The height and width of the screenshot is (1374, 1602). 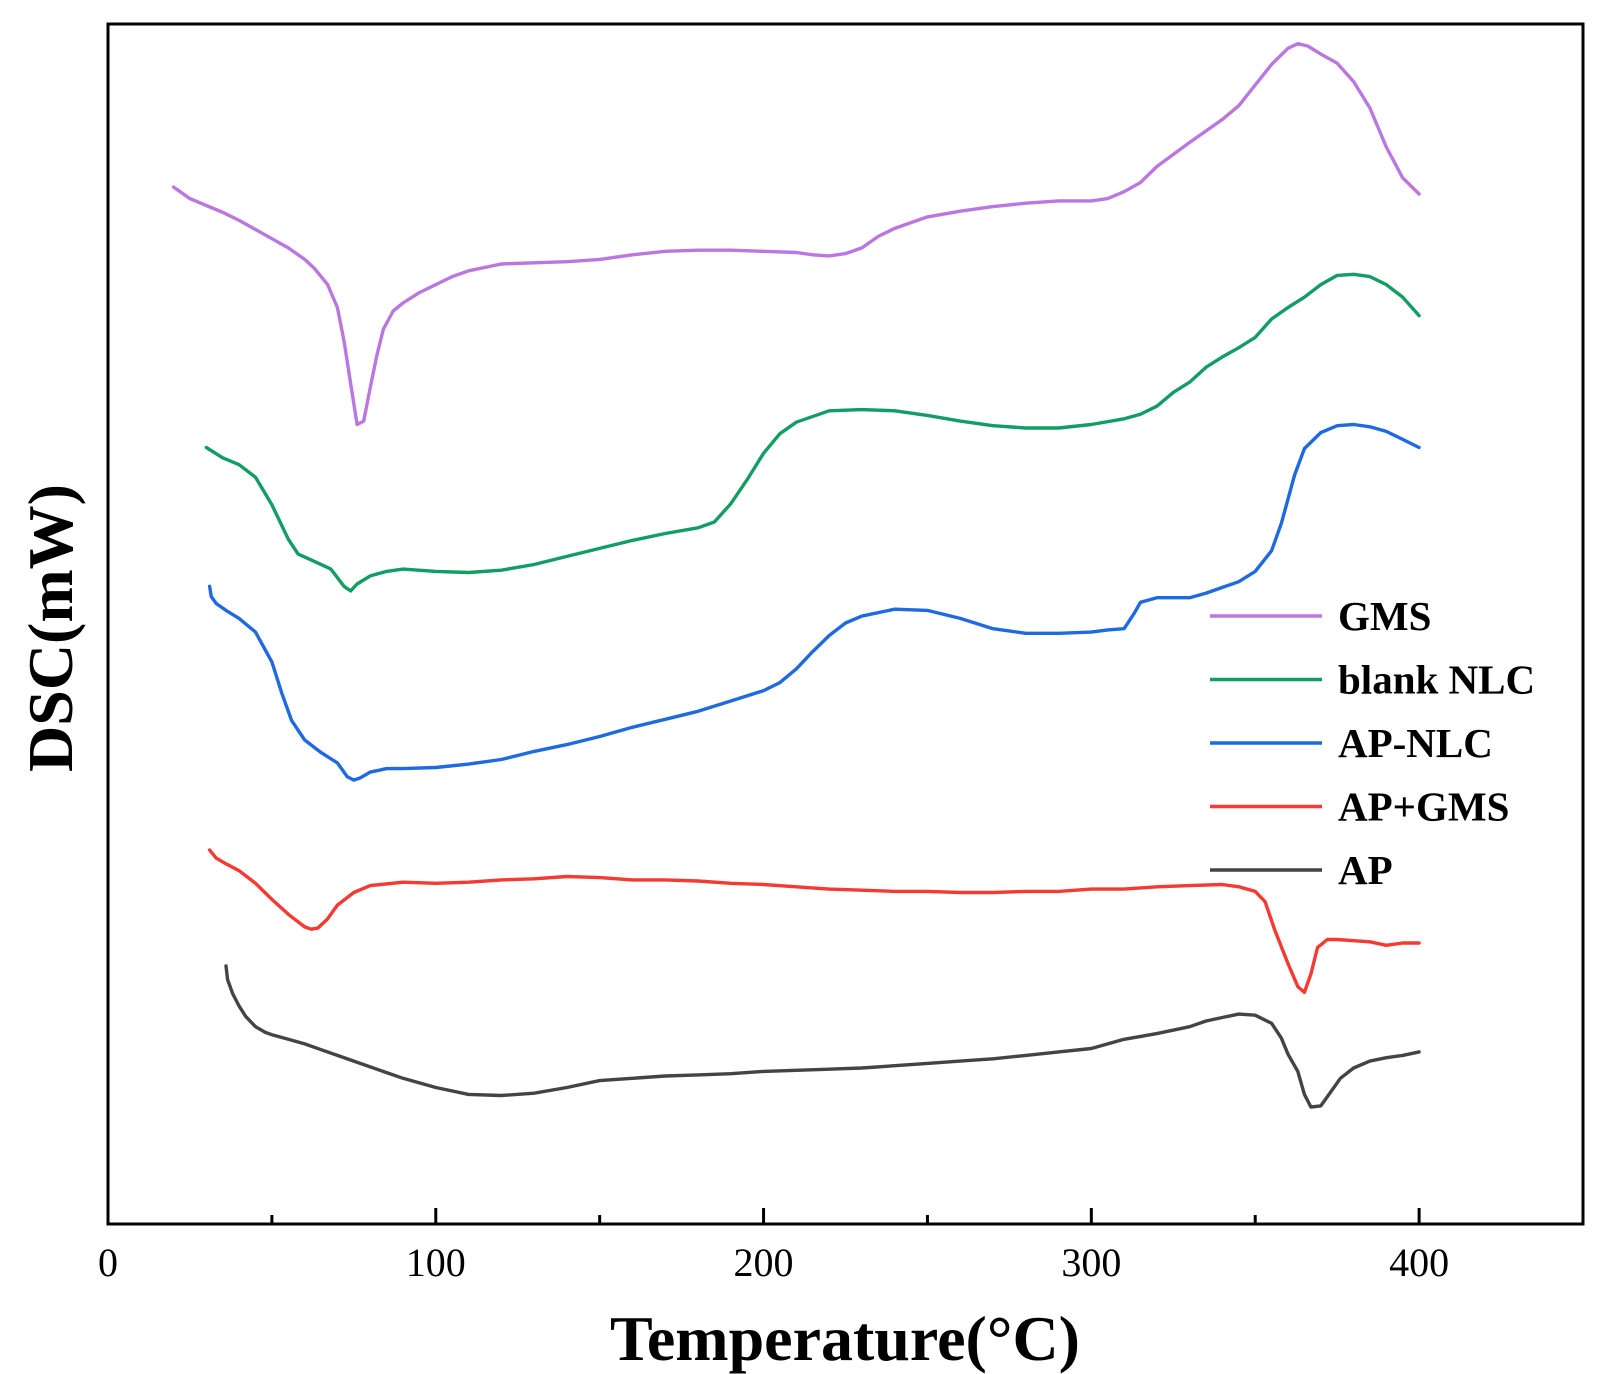 What do you see at coordinates (1384, 616) in the screenshot?
I see `legend-label-gms: GMS` at bounding box center [1384, 616].